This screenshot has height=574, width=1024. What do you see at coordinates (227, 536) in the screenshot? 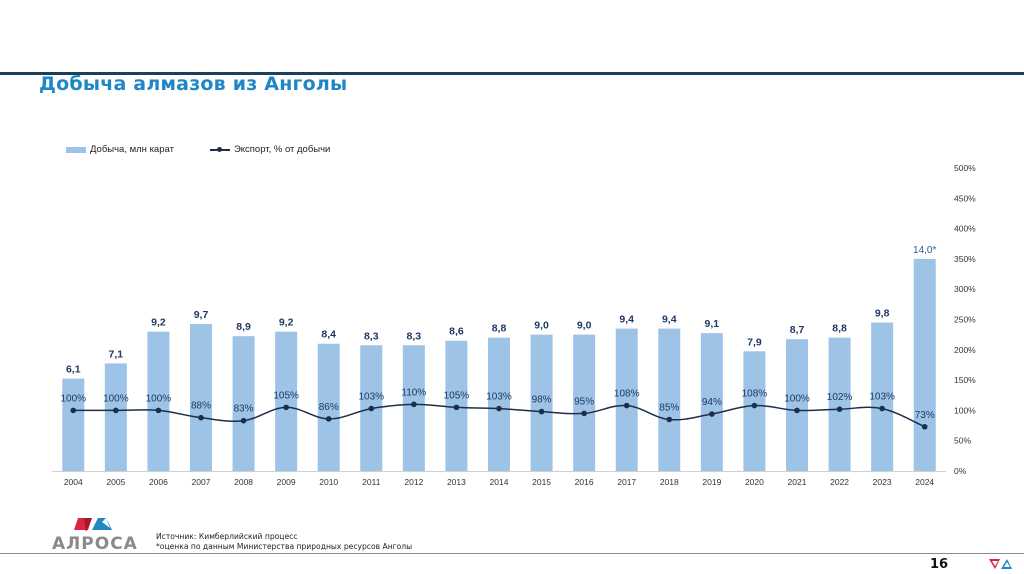
I see `source-line: Источник: Кимберлийский процесс` at bounding box center [227, 536].